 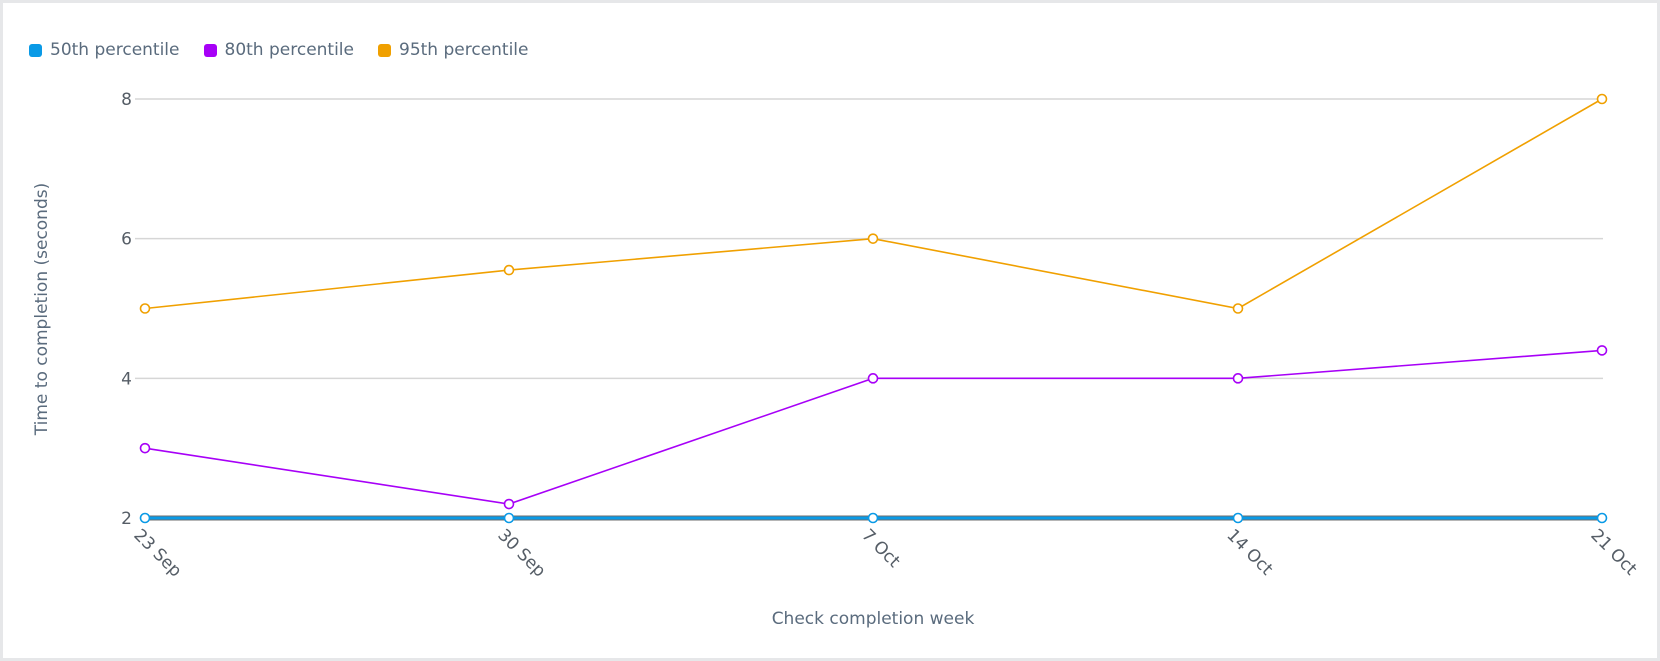 What do you see at coordinates (880, 548) in the screenshot?
I see `x-tick-label: 7 Oct` at bounding box center [880, 548].